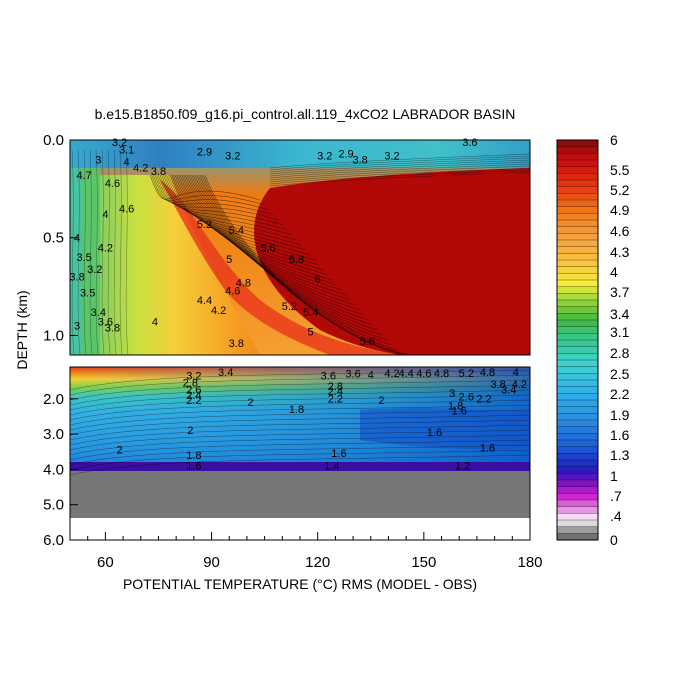  What do you see at coordinates (529, 562) in the screenshot?
I see `x-tick-label: 180` at bounding box center [529, 562].